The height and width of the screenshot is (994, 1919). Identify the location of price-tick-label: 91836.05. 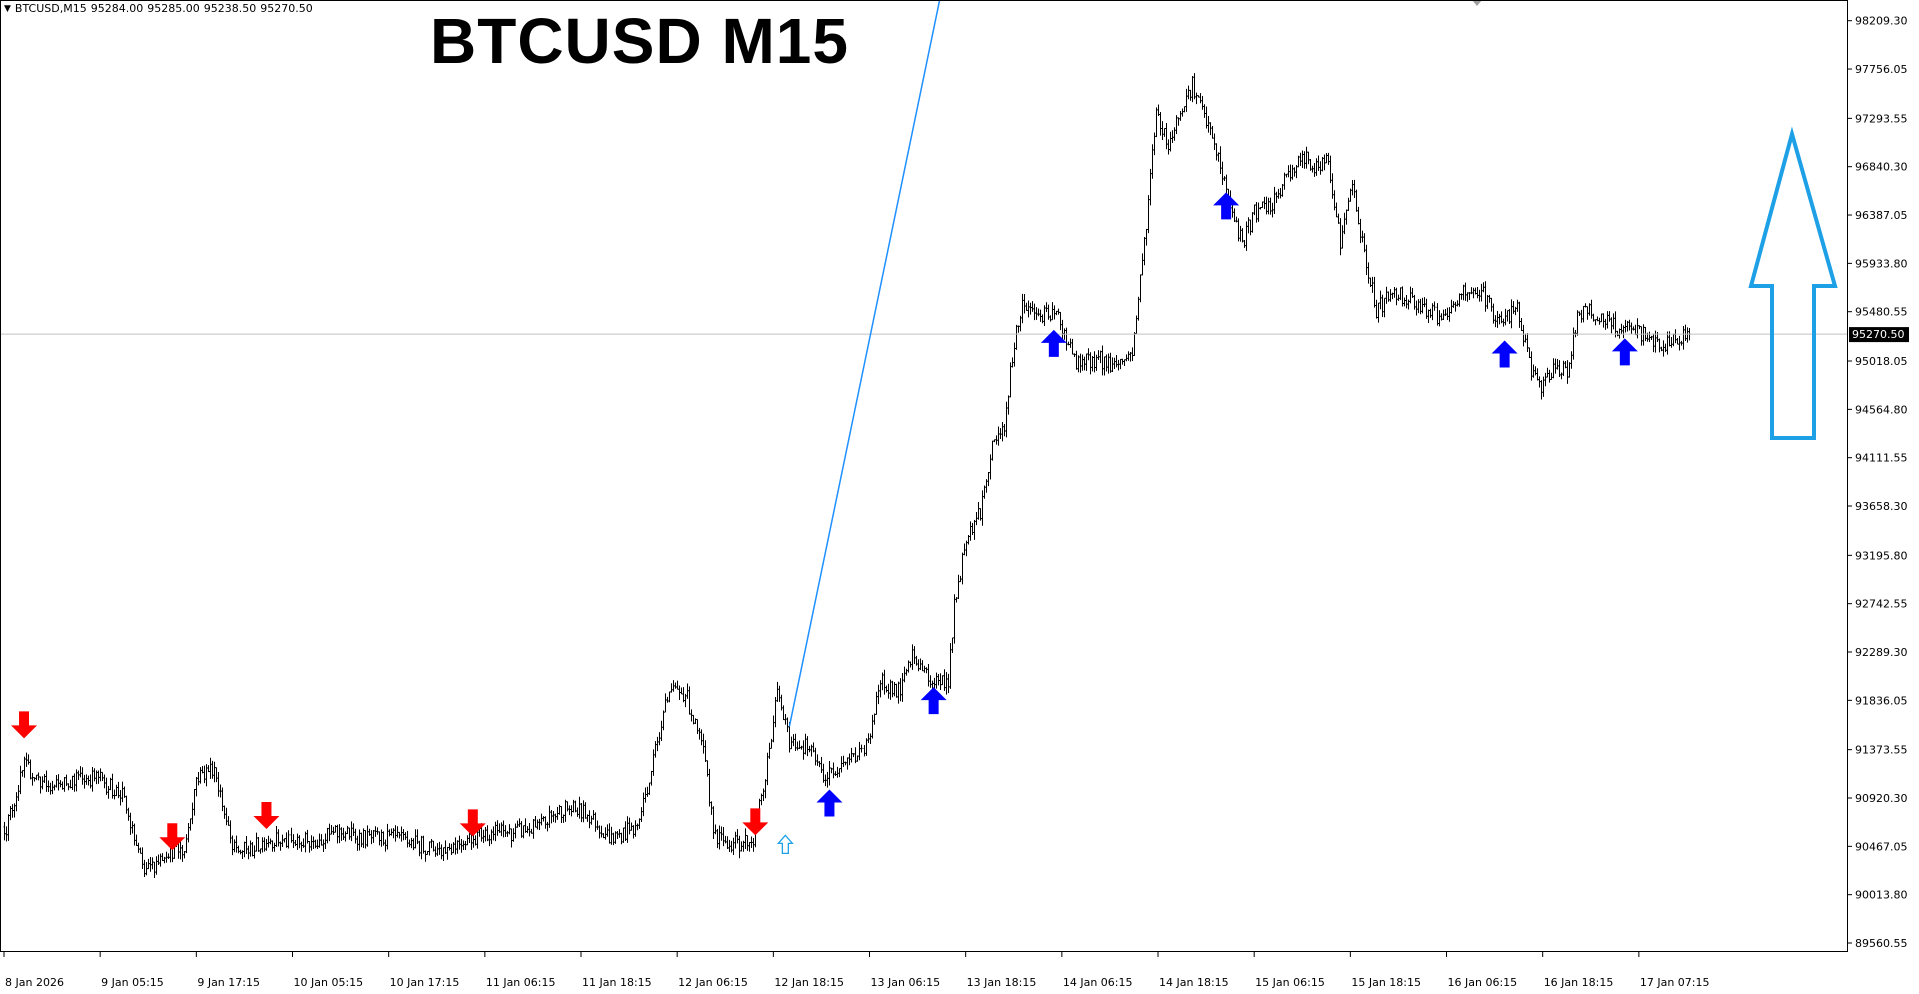
(1881, 700).